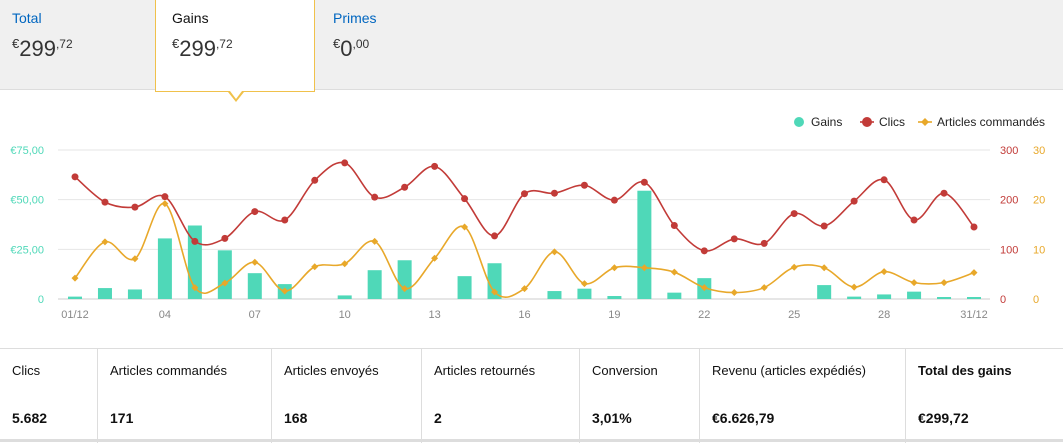 The height and width of the screenshot is (443, 1063). Describe the element at coordinates (77, 44) in the screenshot. I see `tab-total: Total €299,72` at that location.